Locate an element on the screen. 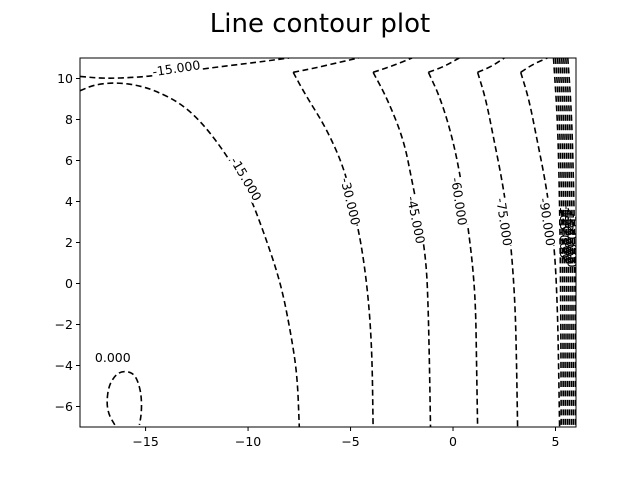 This screenshot has width=640, height=480. y-tick-label: 10 is located at coordinates (65, 78).